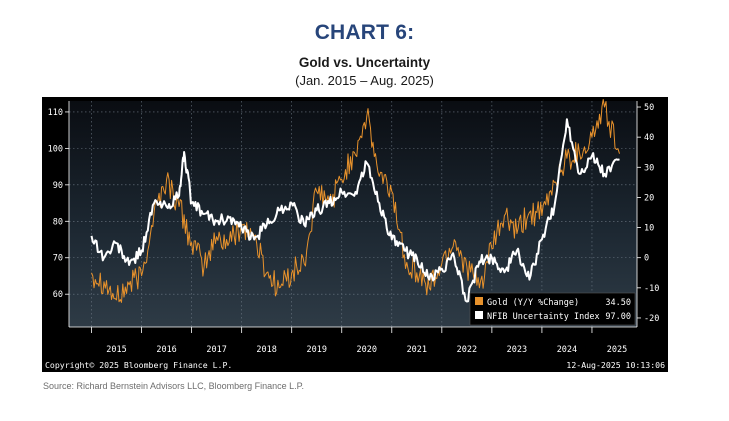  What do you see at coordinates (479, 315) in the screenshot?
I see `legend-swatch-nfib` at bounding box center [479, 315].